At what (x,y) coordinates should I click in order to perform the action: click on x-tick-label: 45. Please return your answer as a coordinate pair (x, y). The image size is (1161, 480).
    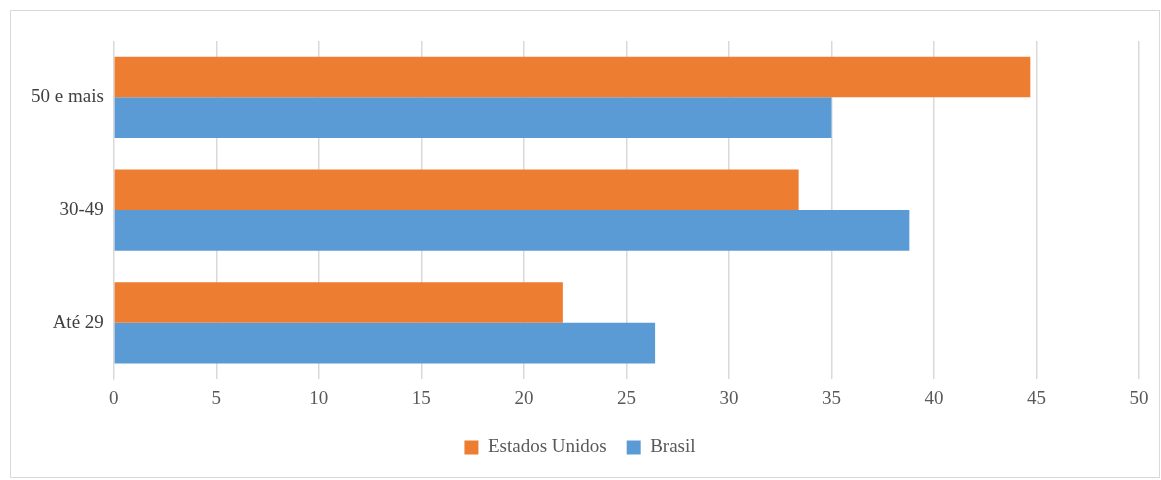
    Looking at the image, I should click on (1036, 397).